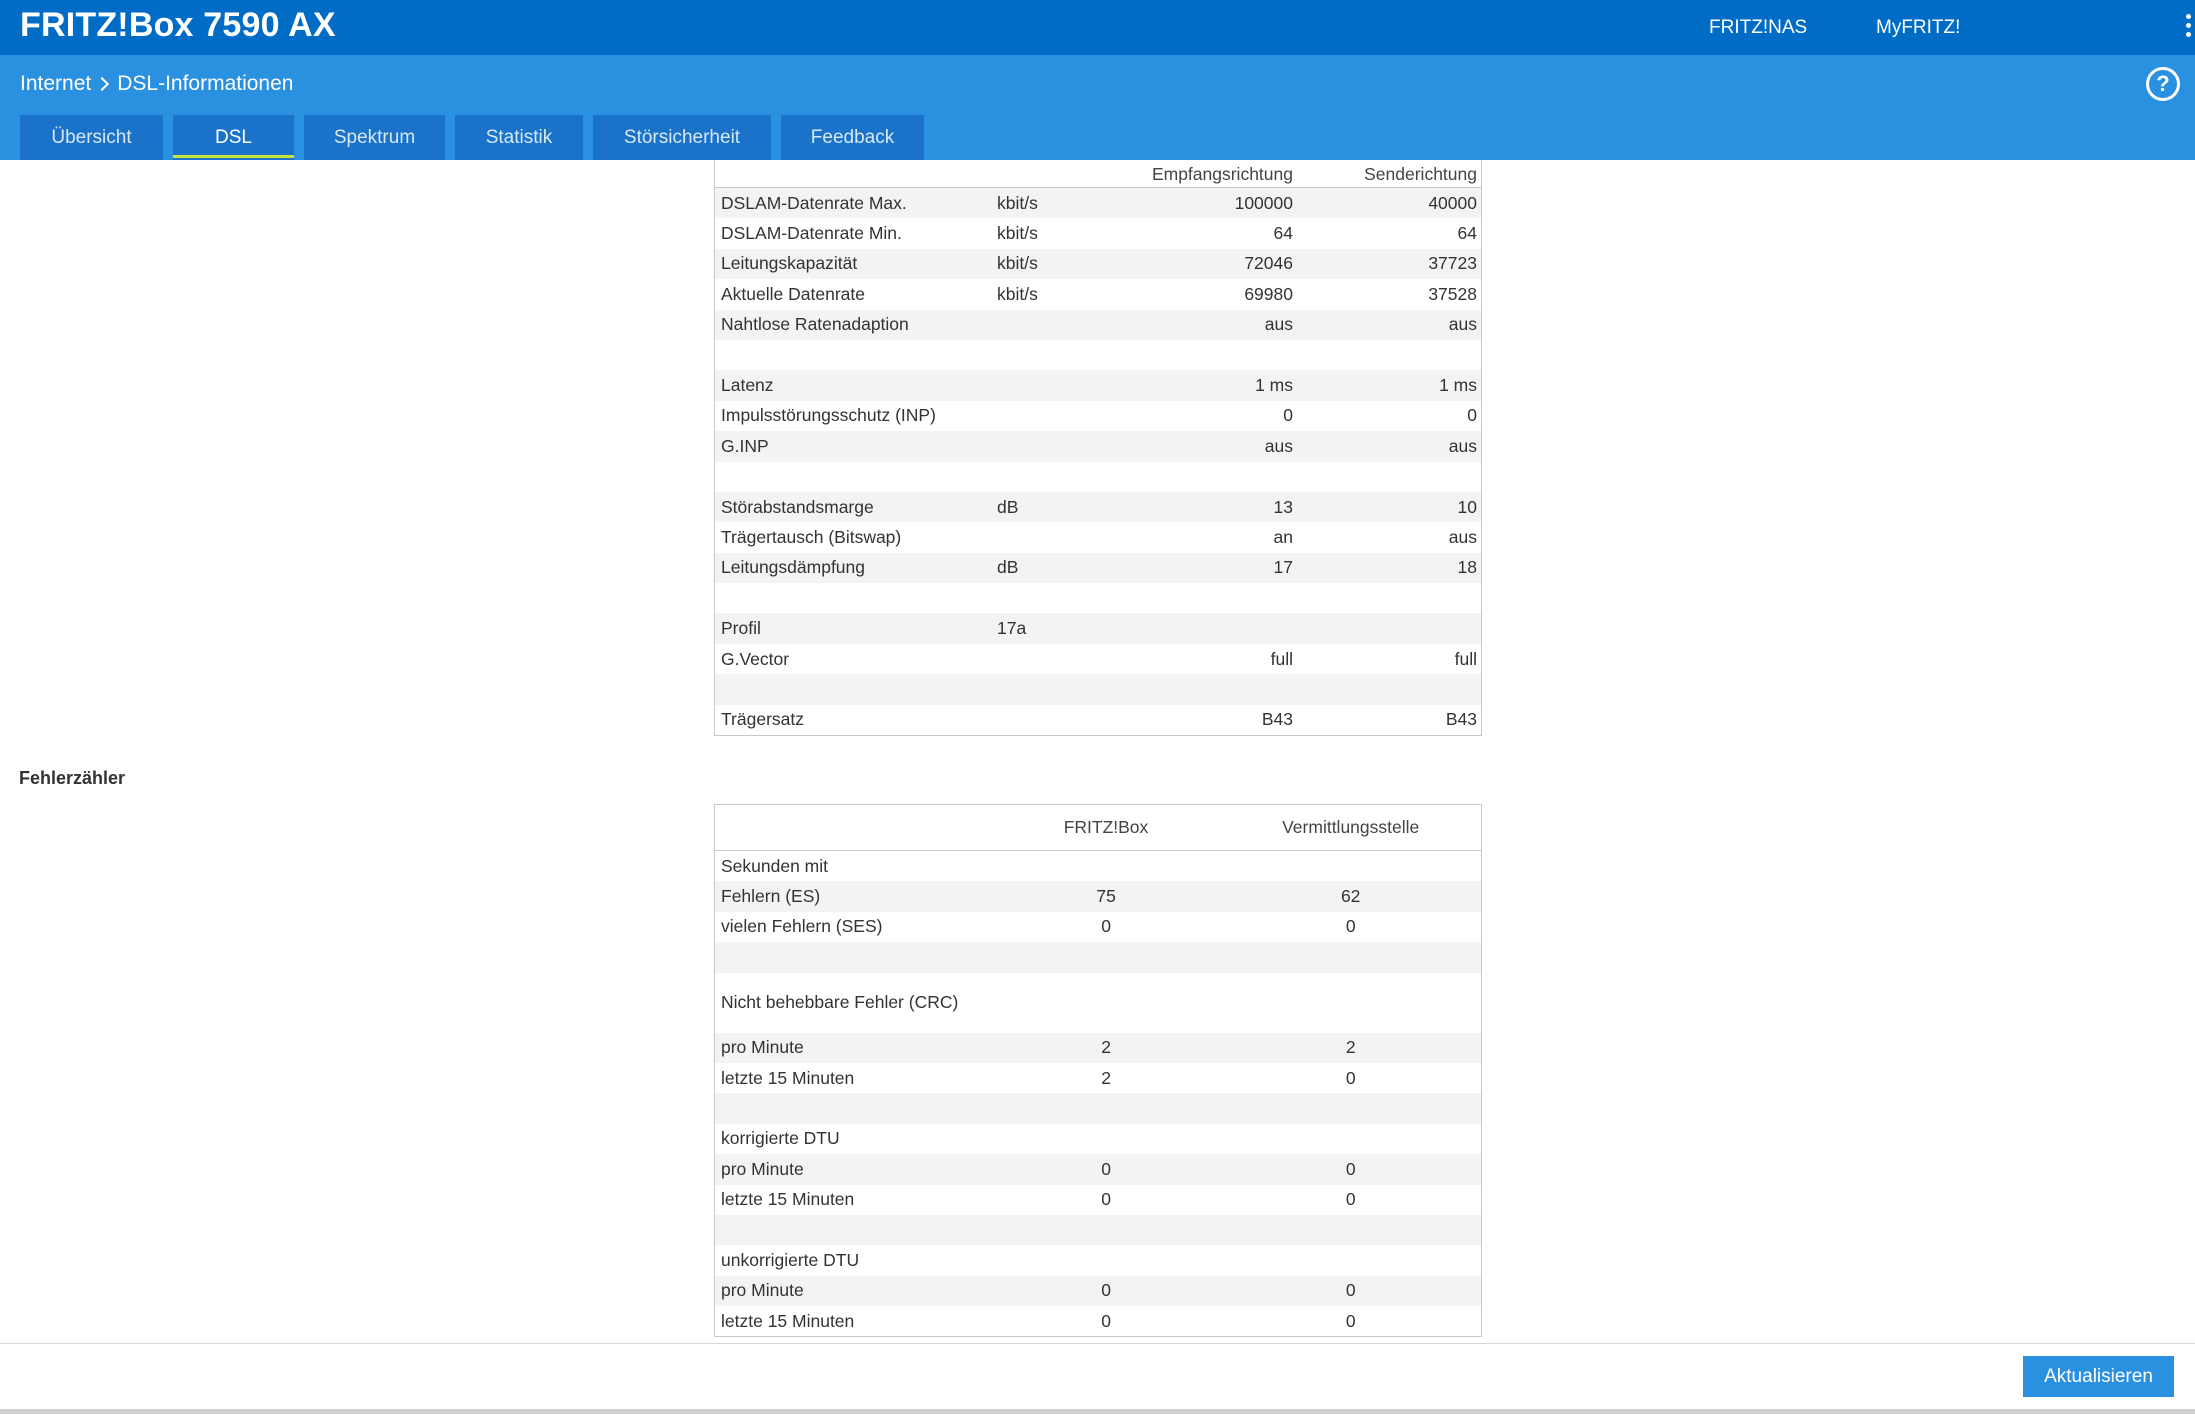 This screenshot has width=2195, height=1414. I want to click on refresh-button: Aktualisieren, so click(2098, 1376).